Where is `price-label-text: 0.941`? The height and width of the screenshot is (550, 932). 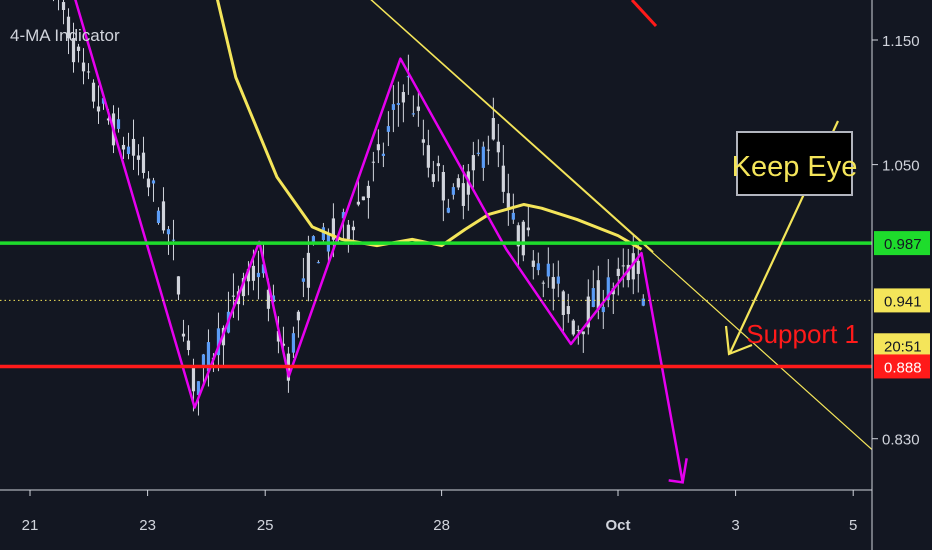 price-label-text: 0.941 is located at coordinates (903, 301).